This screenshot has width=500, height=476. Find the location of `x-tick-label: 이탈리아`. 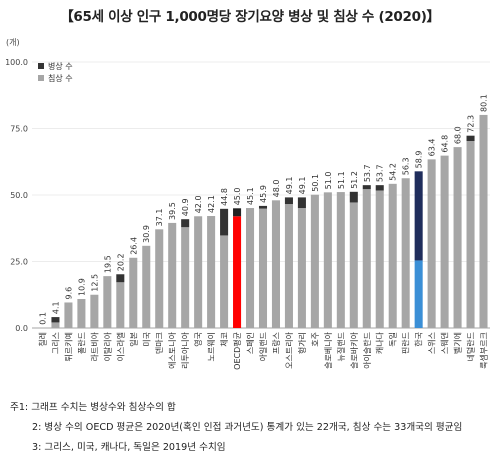

x-tick-label: 이탈리아 is located at coordinates (107, 346).